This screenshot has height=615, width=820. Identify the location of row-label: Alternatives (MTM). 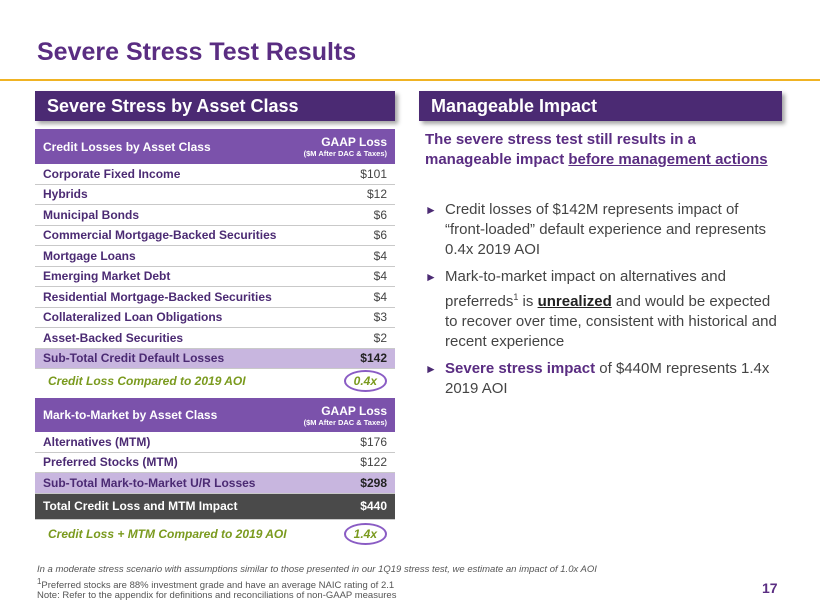
(97, 441).